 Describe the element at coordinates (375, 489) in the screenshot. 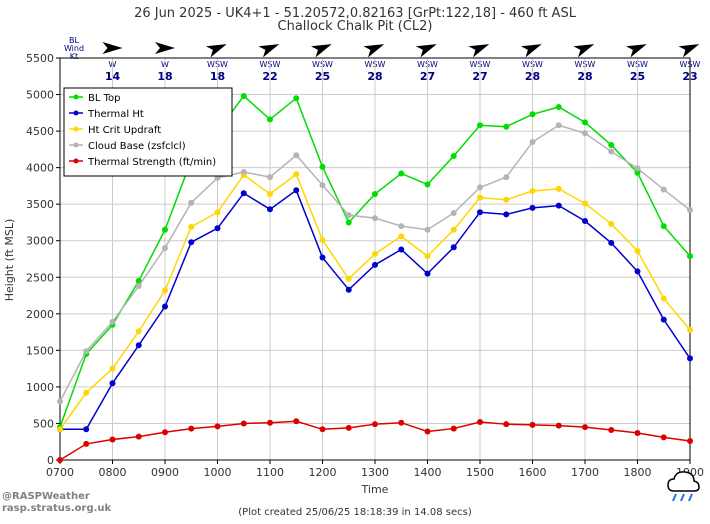

I see `x-axis-title: Time` at that location.